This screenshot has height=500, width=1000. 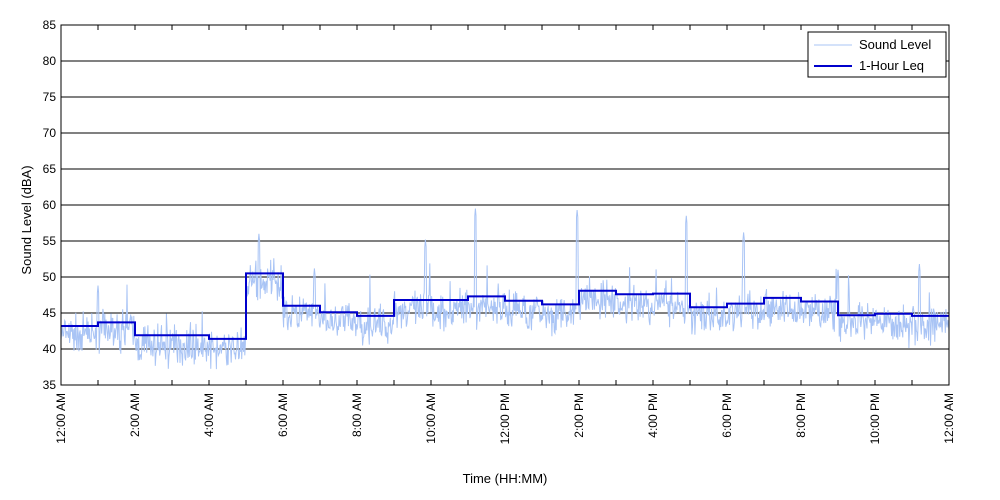 What do you see at coordinates (135, 415) in the screenshot?
I see `x-tick-label: 2:00 AM` at bounding box center [135, 415].